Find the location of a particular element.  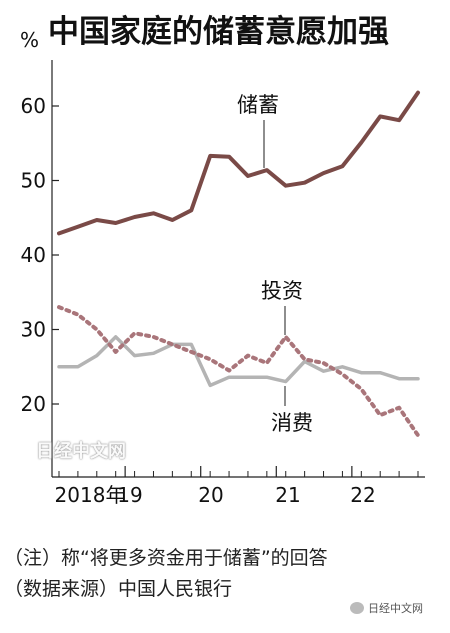

wechat-badge: 日经中文网 is located at coordinates (386, 608).